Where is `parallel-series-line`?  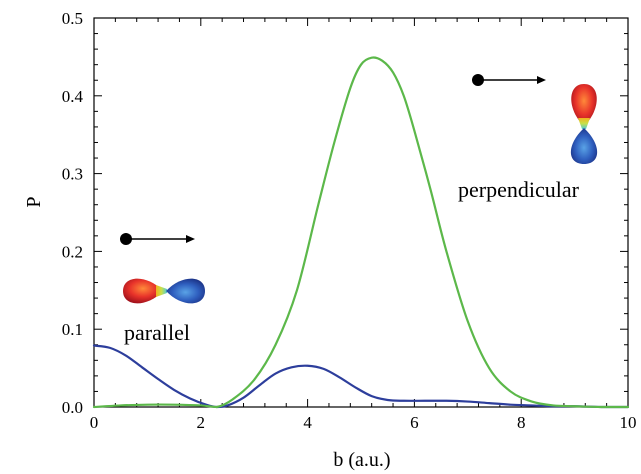 parallel-series-line is located at coordinates (361, 376).